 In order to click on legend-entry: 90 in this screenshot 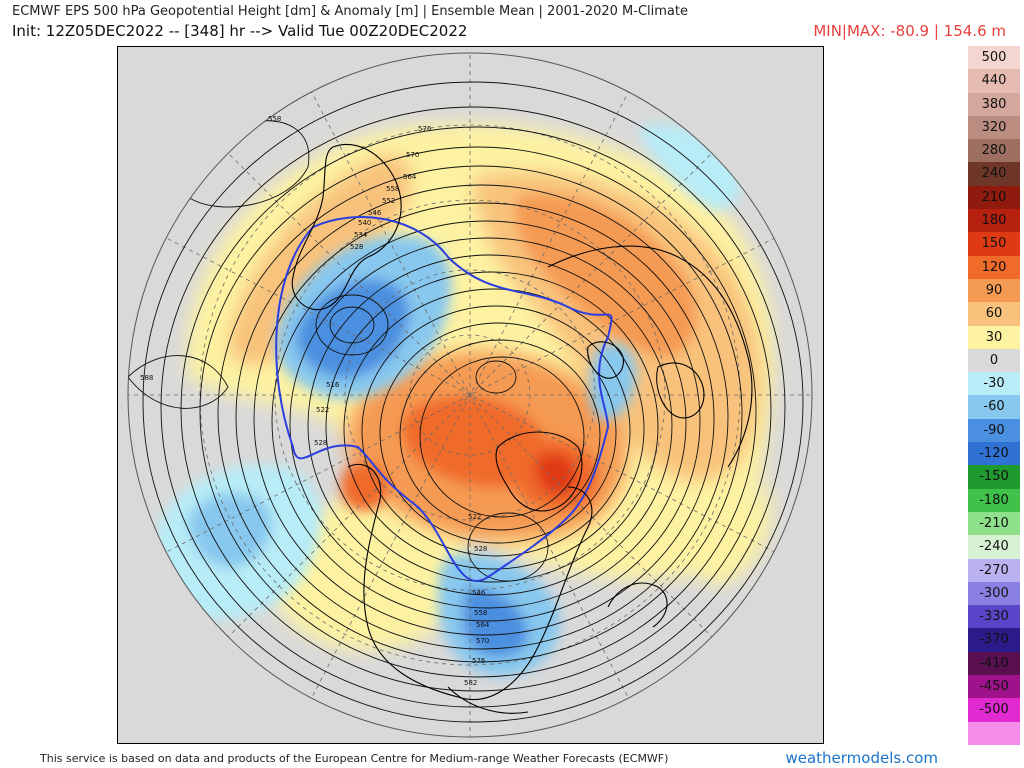, I will do `click(996, 290)`.